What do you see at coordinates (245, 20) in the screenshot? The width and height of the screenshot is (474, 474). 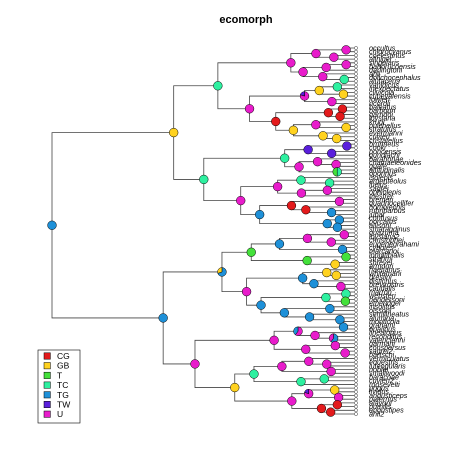 I see `figure-title: ecomorph` at bounding box center [245, 20].